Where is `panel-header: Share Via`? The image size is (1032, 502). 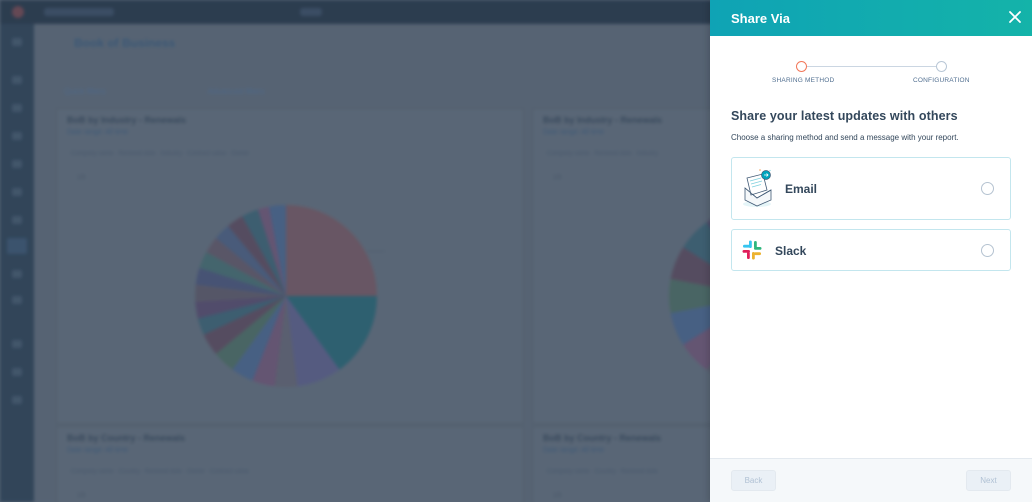
panel-header: Share Via is located at coordinates (871, 18).